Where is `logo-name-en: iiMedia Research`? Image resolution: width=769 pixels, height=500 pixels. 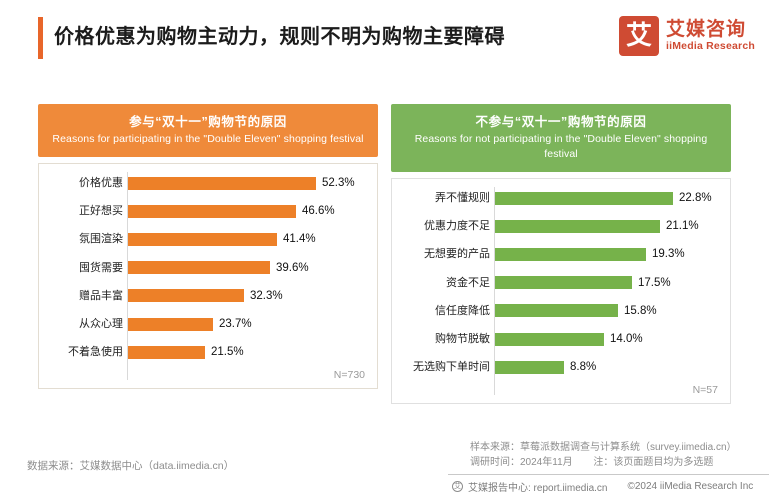
logo-name-en: iiMedia Research is located at coordinates (710, 46).